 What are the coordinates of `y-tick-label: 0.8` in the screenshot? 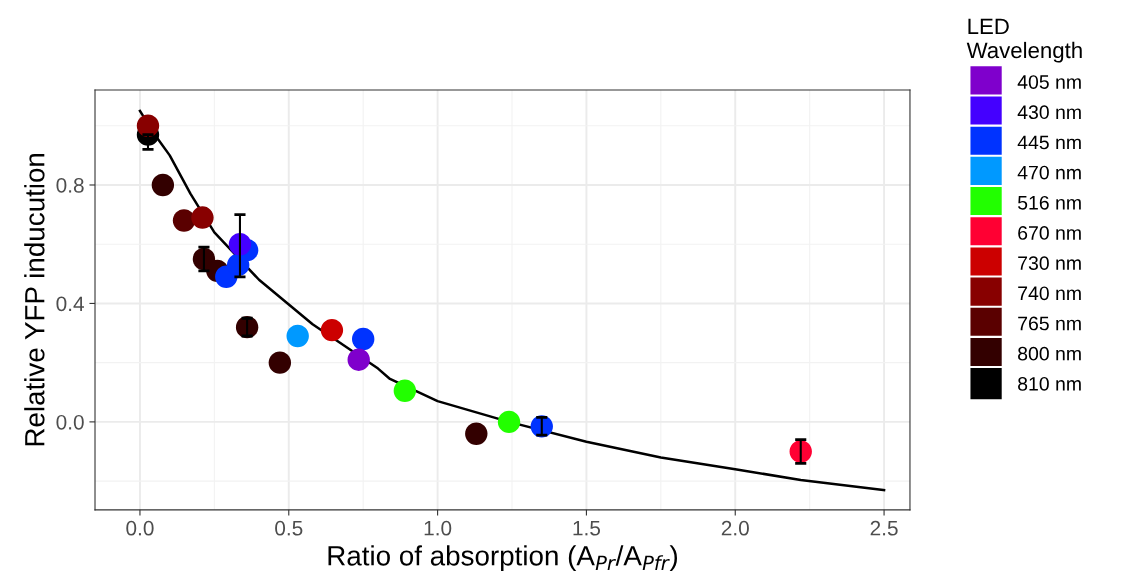 It's located at (70, 185).